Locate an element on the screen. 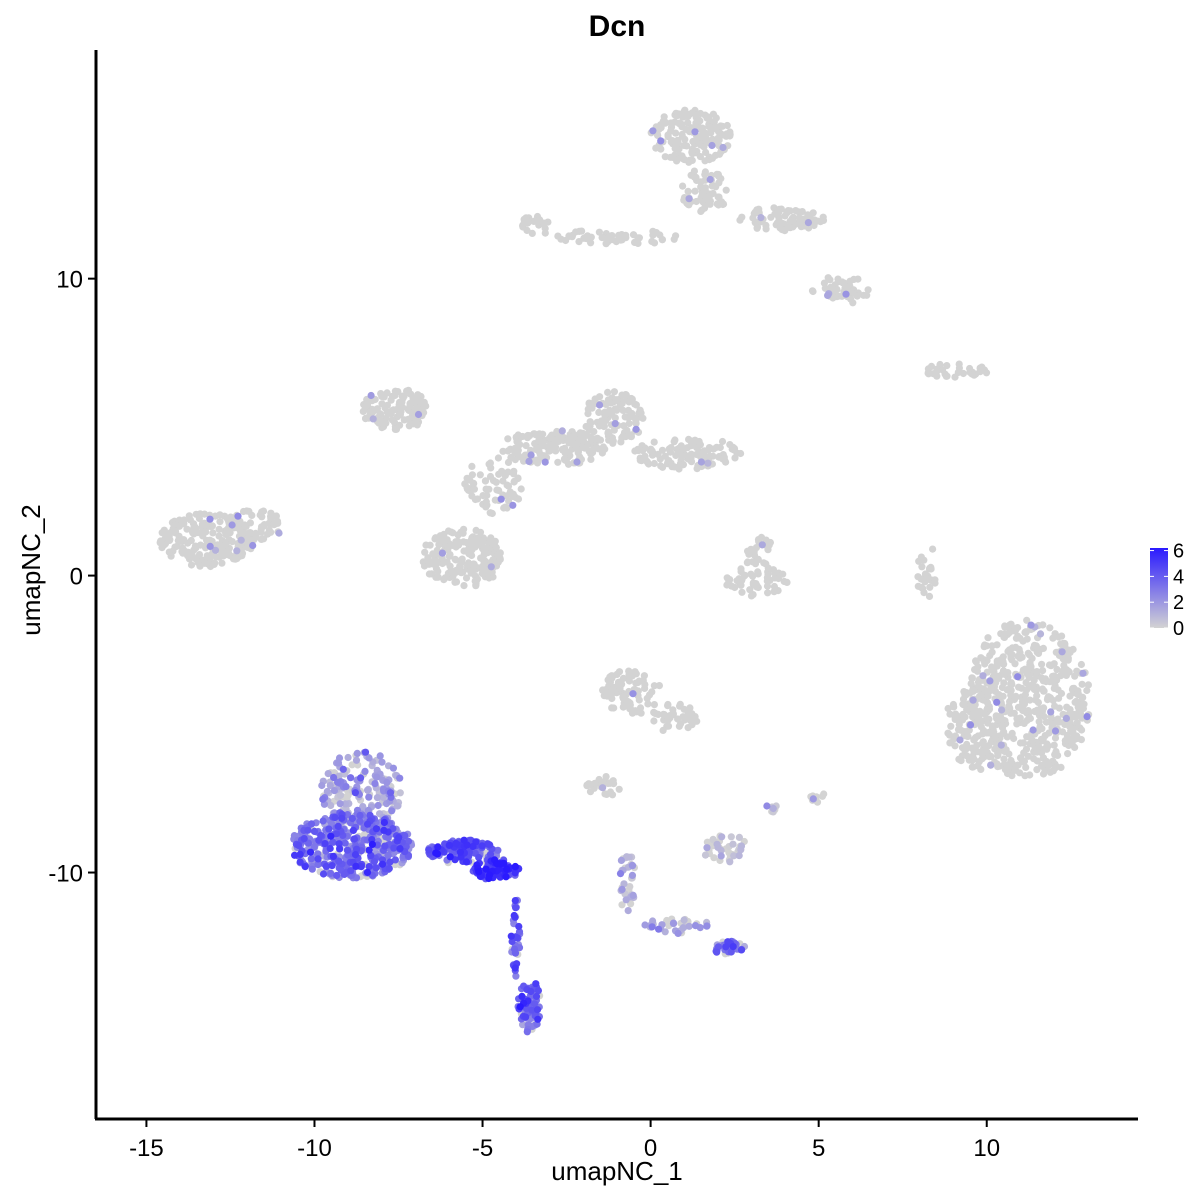 This screenshot has width=1200, height=1200. x-tick-label: -10 is located at coordinates (314, 1148).